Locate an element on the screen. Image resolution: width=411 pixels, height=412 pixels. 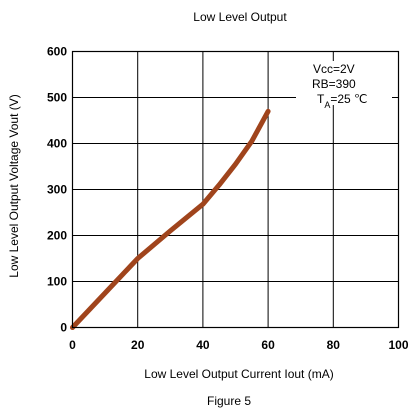
y-tick-label-0: 0 is located at coordinates (63, 328).